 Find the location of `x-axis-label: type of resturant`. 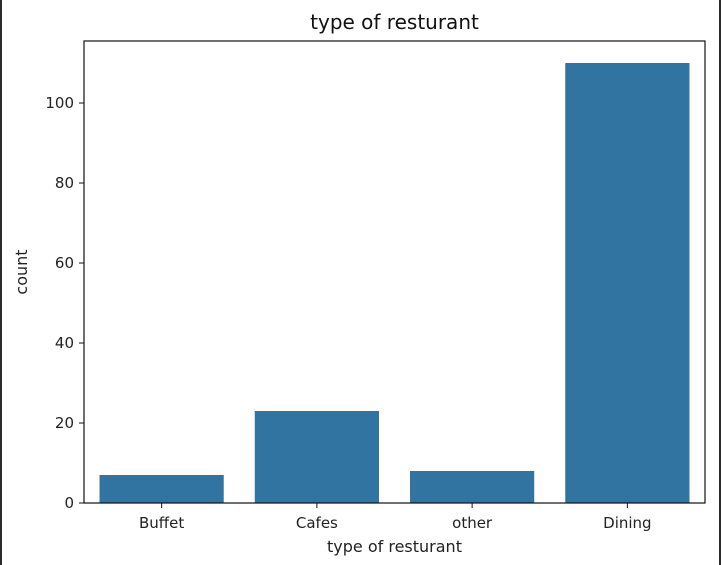

x-axis-label: type of resturant is located at coordinates (394, 546).